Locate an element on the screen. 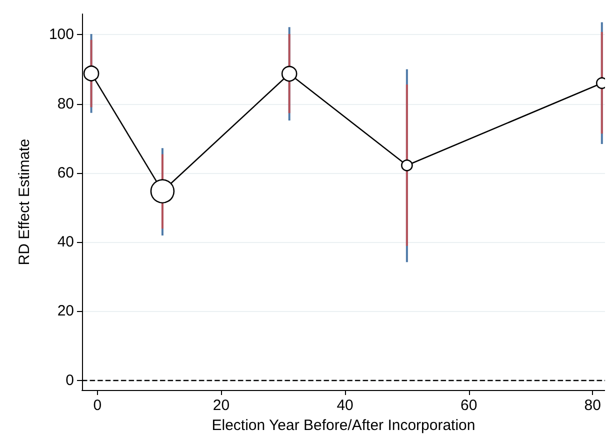 The image size is (613, 446). y-axis-title: RD Effect Estimate is located at coordinates (24, 202).